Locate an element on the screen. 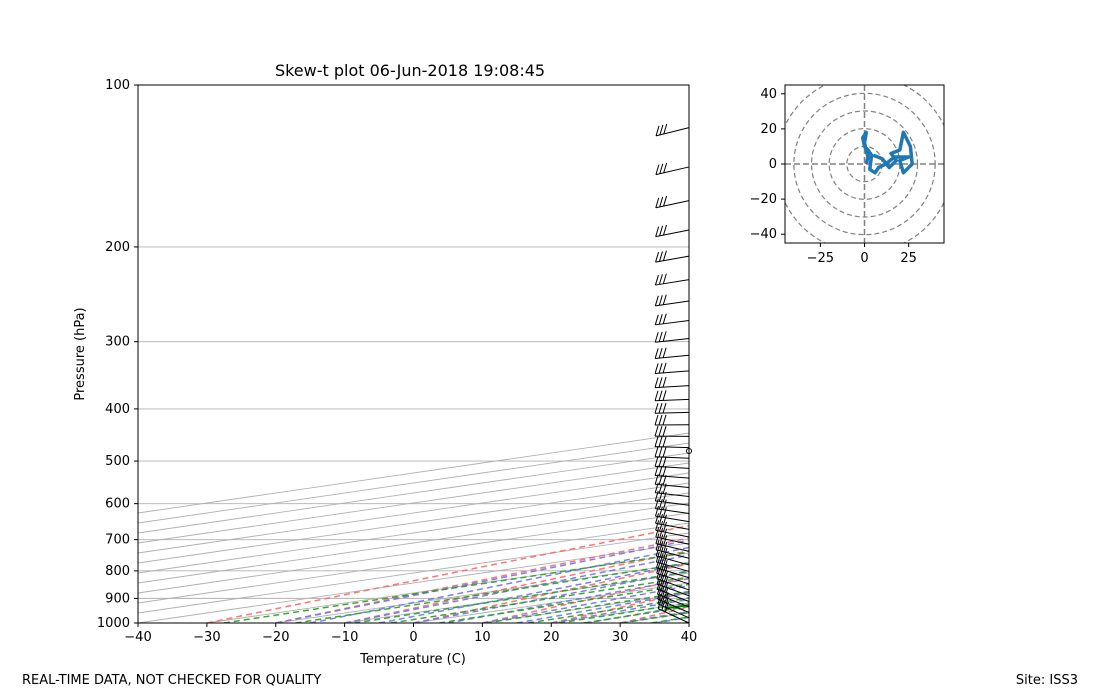  y-tick-label: 200 is located at coordinates (117, 247).